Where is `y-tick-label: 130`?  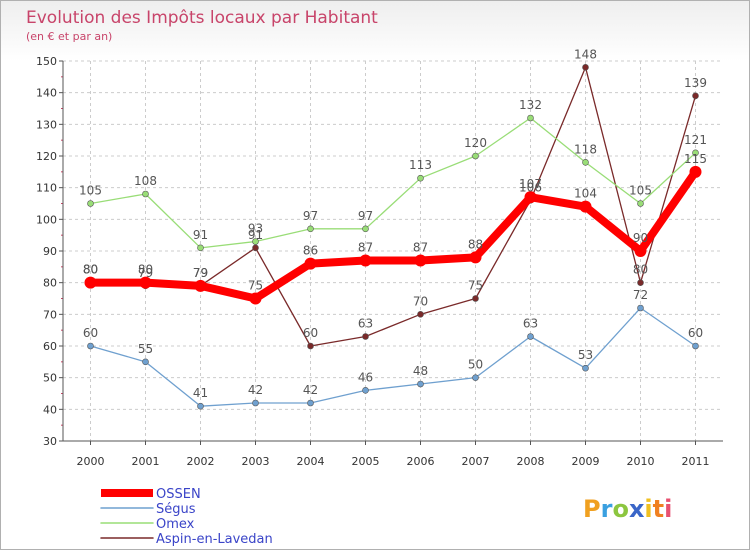 y-tick-label: 130 is located at coordinates (46, 124).